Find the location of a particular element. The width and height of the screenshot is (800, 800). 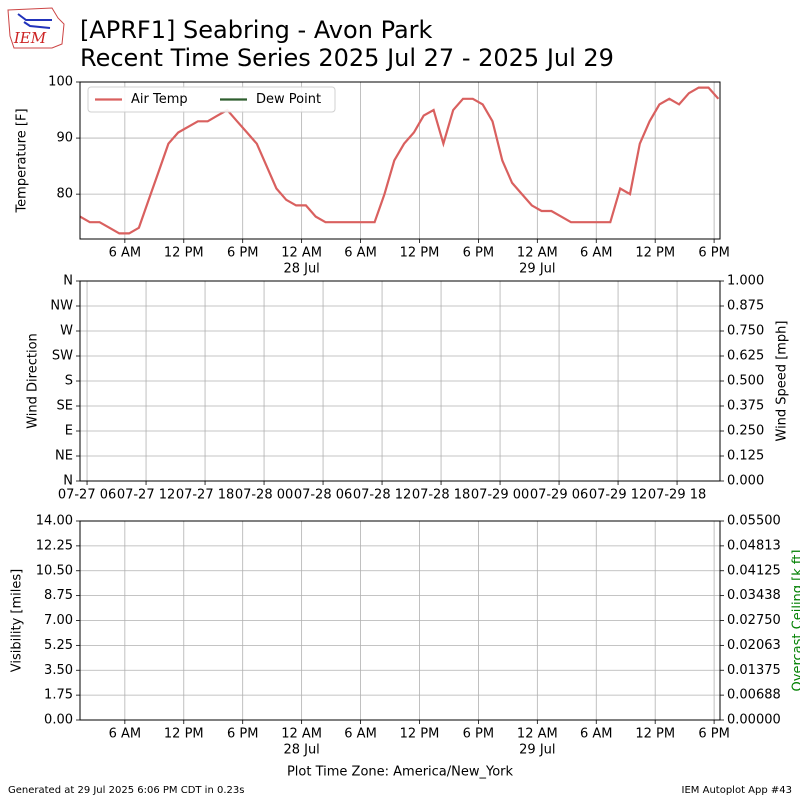

y-tick-label: W is located at coordinates (66, 331).